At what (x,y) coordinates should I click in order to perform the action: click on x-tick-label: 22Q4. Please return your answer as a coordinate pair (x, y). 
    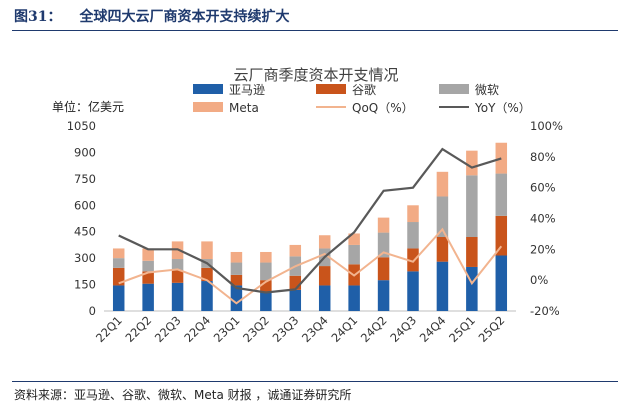
    Looking at the image, I should click on (197, 329).